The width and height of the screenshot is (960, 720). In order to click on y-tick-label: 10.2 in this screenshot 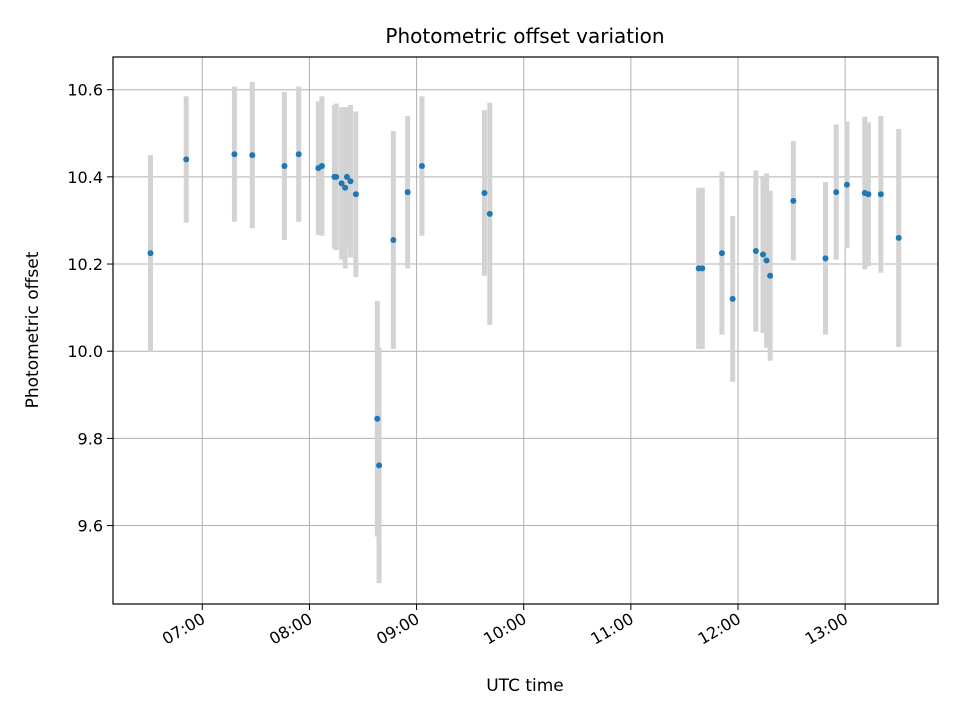, I will do `click(85, 264)`.